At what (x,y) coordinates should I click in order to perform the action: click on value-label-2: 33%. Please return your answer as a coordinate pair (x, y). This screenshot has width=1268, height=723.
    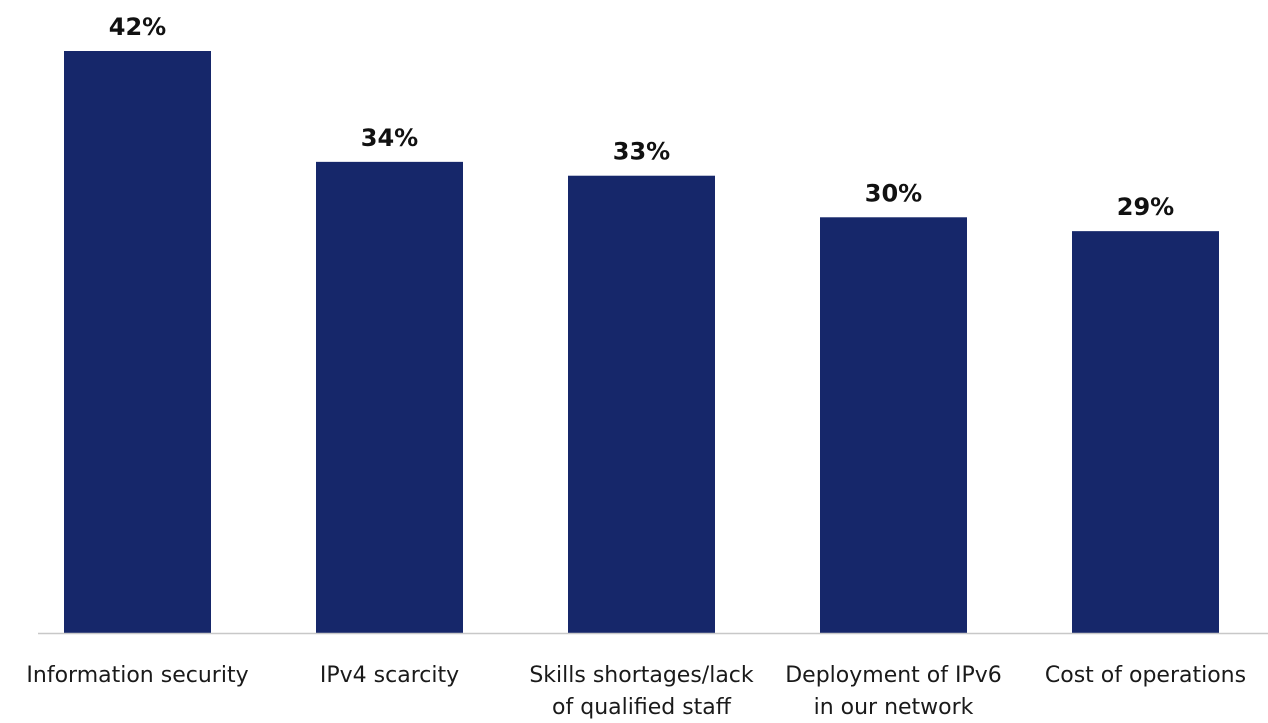
    Looking at the image, I should click on (641, 152).